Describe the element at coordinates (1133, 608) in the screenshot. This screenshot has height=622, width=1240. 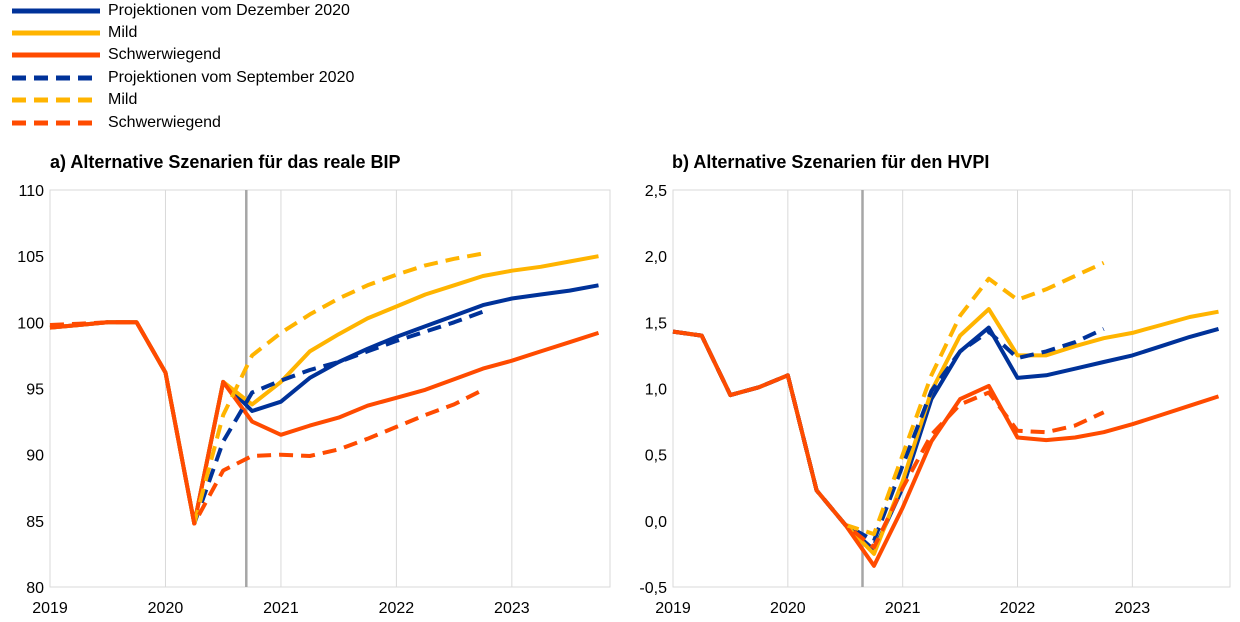
I see `hicp-x-tick-label: 2023` at that location.